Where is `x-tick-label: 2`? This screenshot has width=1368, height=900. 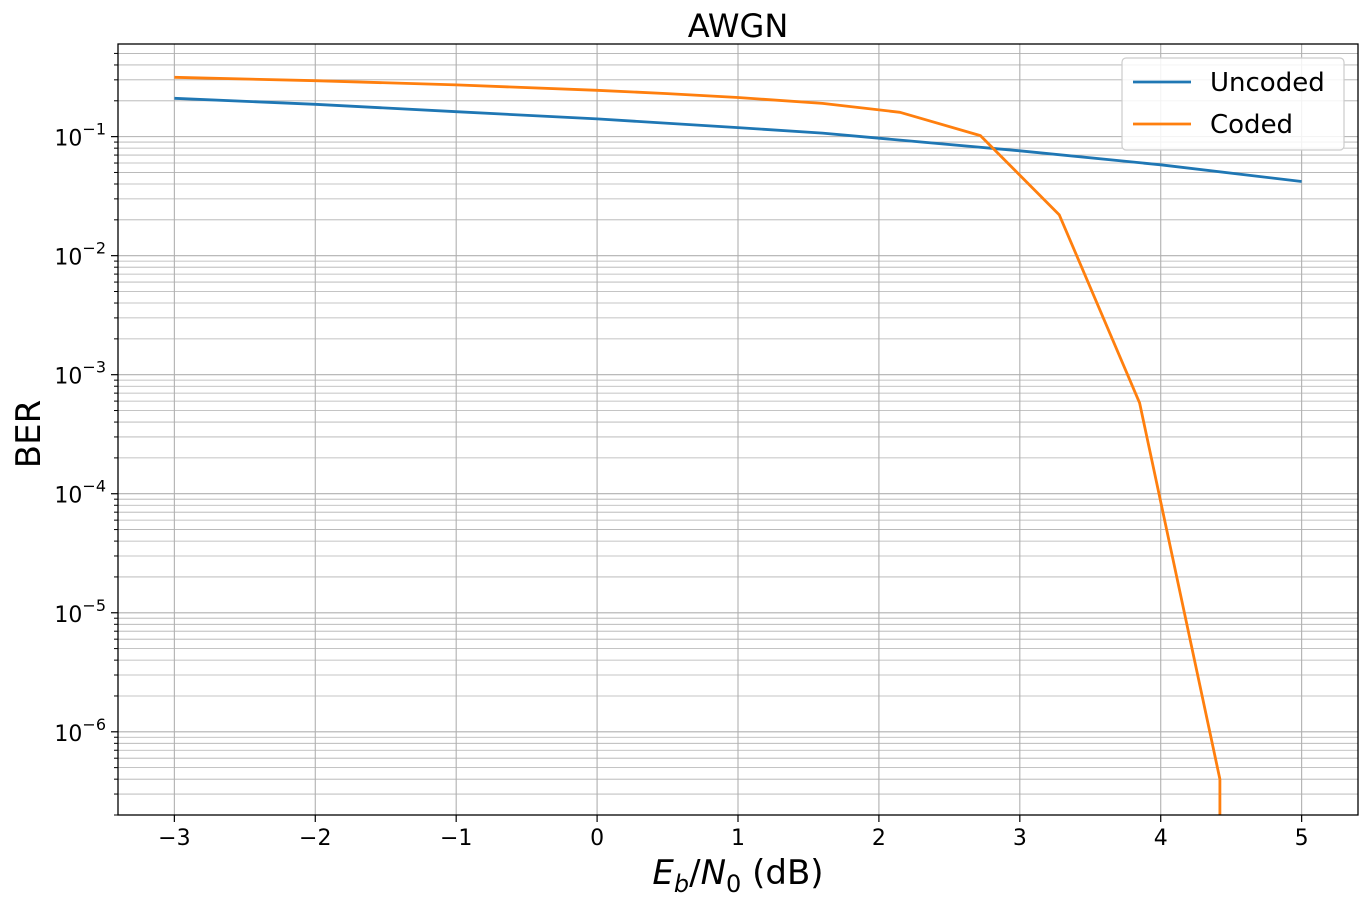 x-tick-label: 2 is located at coordinates (879, 838).